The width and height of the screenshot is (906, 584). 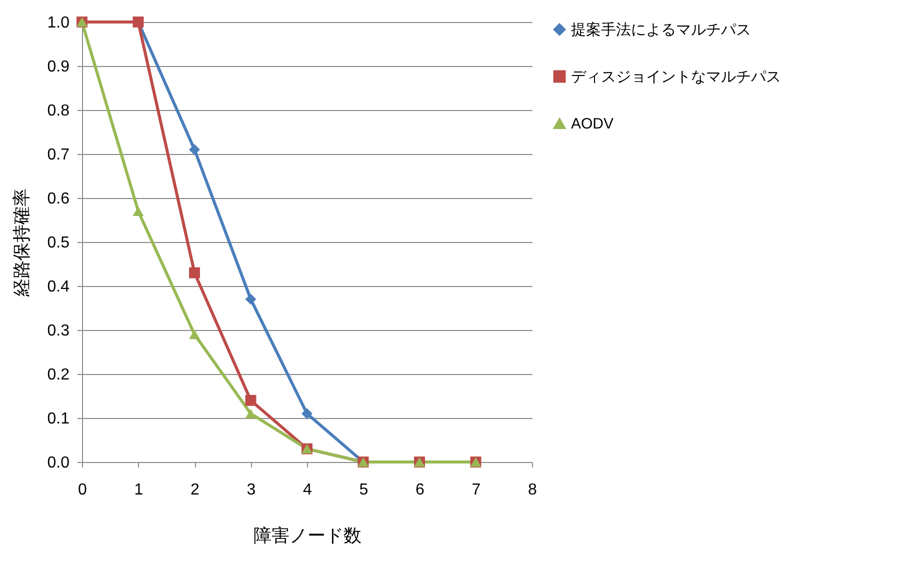 What do you see at coordinates (363, 490) in the screenshot?
I see `x-tick-label: 5` at bounding box center [363, 490].